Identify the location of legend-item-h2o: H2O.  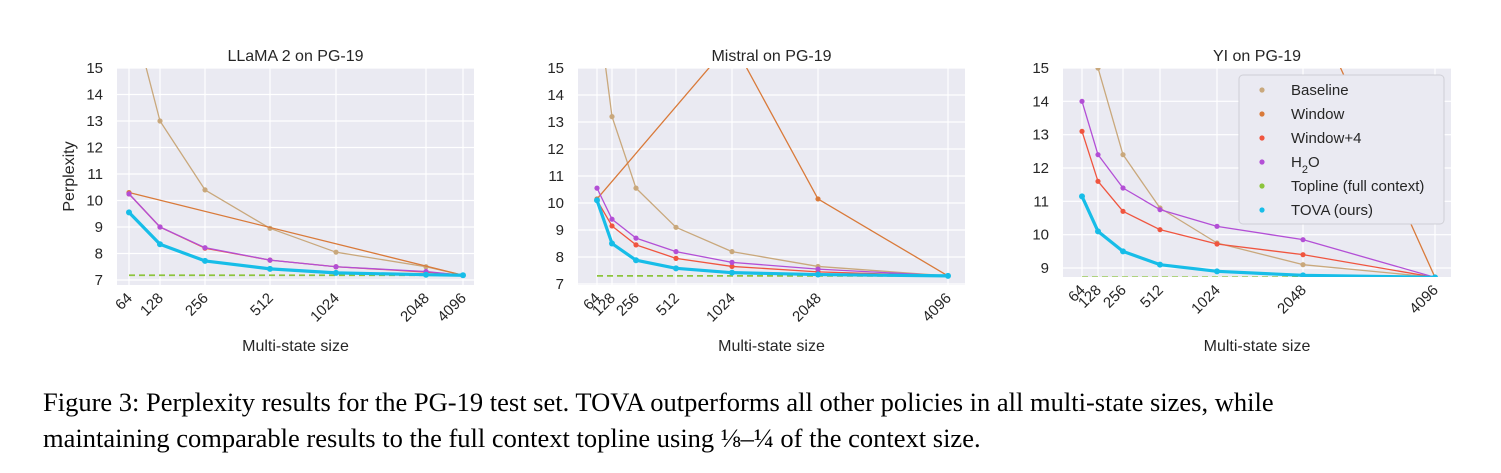
(1289, 165).